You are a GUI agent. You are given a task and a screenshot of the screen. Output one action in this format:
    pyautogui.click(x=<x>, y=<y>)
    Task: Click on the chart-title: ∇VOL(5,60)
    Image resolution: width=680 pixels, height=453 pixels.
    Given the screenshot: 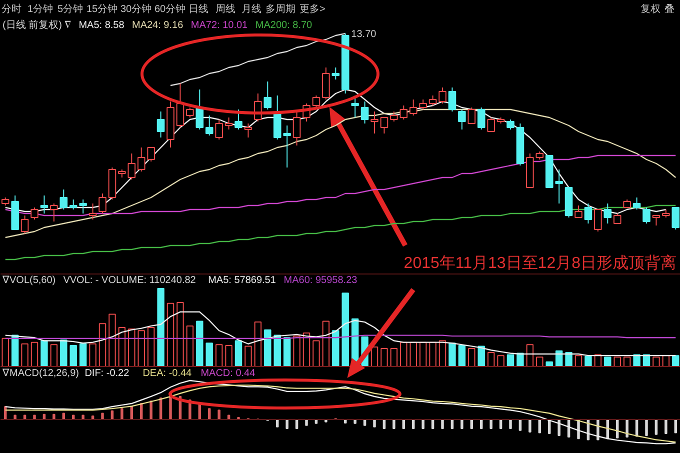 What is the action you would take?
    pyautogui.click(x=29, y=280)
    